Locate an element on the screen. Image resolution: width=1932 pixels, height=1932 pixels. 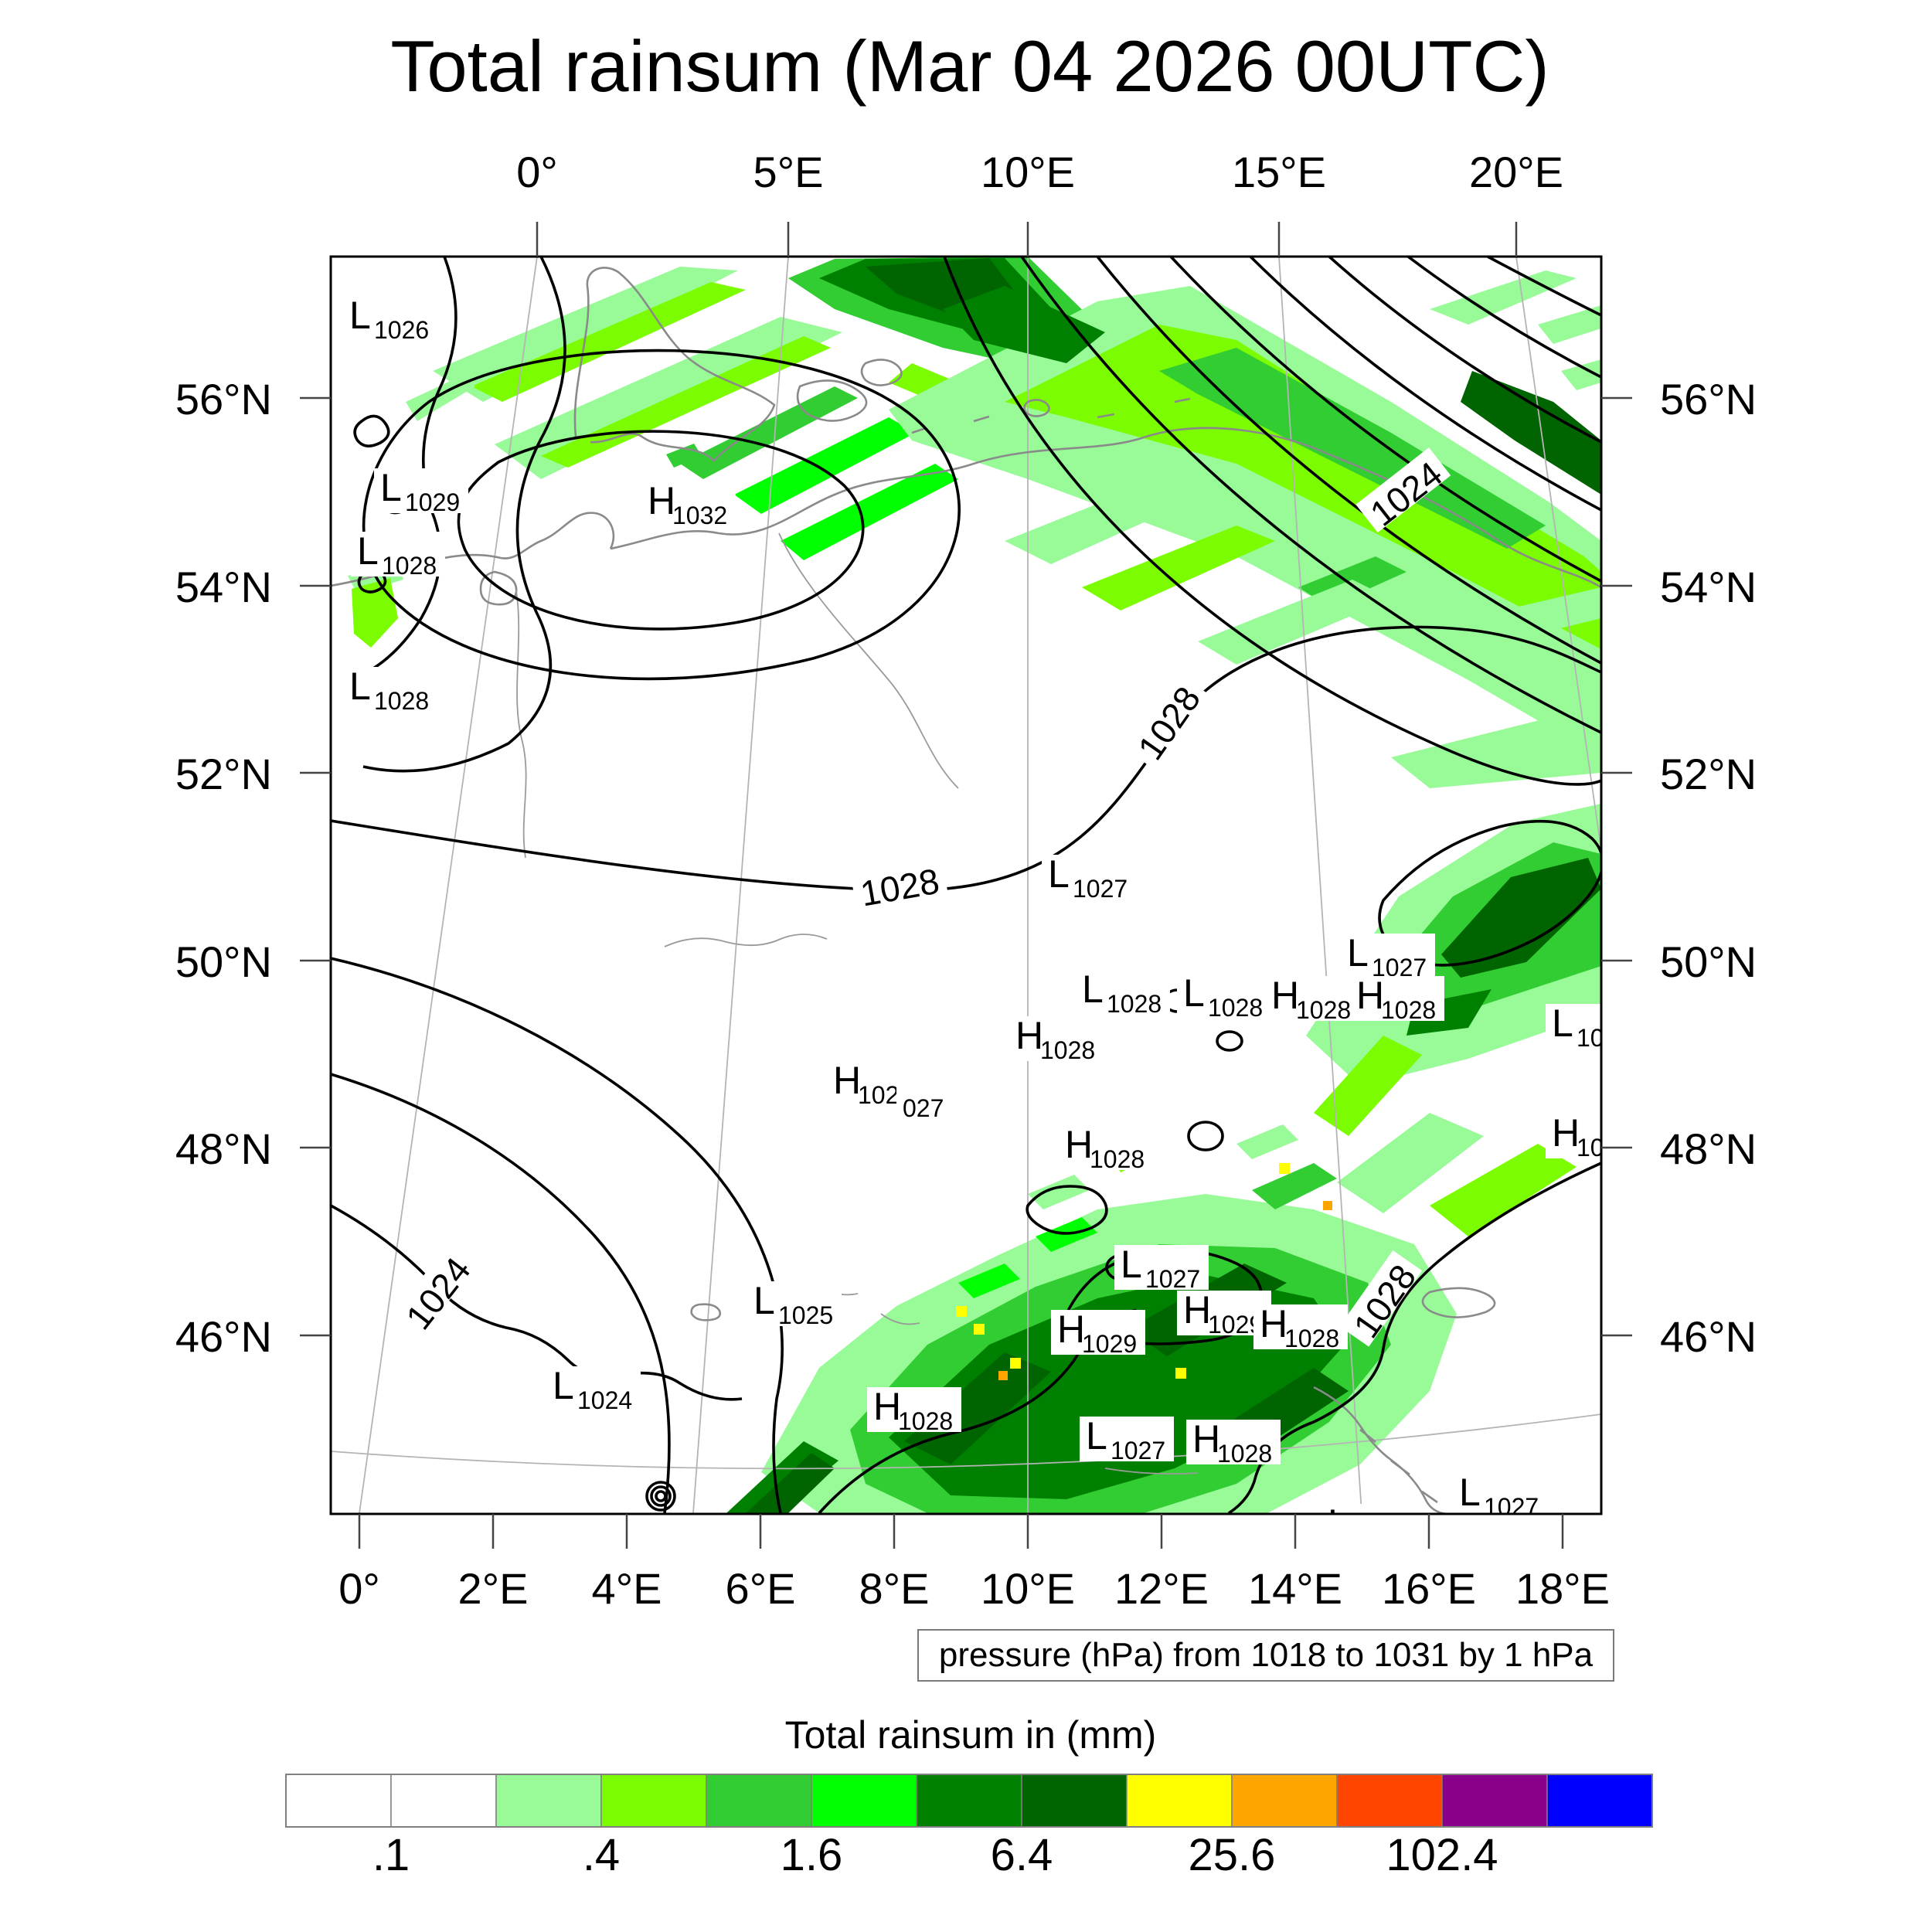
svg-text: 1024 is located at coordinates (604, 1400).